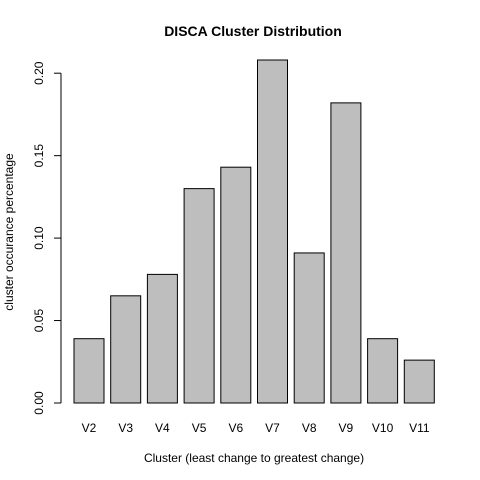  I want to click on x-tick-label-v11: V11, so click(419, 428).